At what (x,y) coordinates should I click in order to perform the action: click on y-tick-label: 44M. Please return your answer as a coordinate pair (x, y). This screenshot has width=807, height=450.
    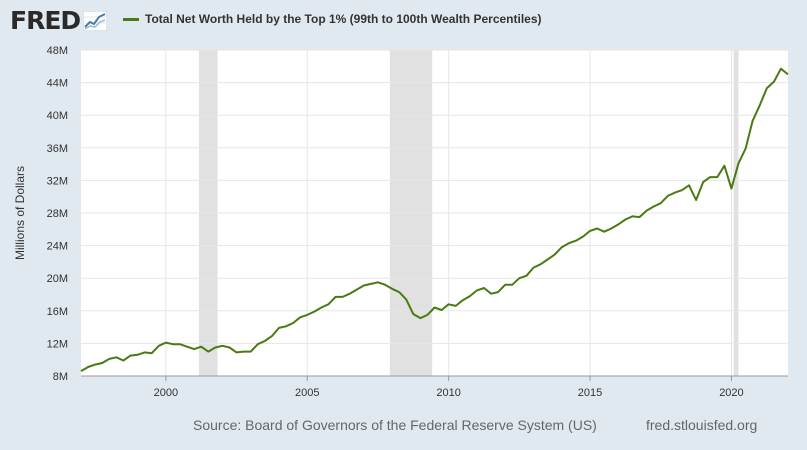
    Looking at the image, I should click on (57, 84).